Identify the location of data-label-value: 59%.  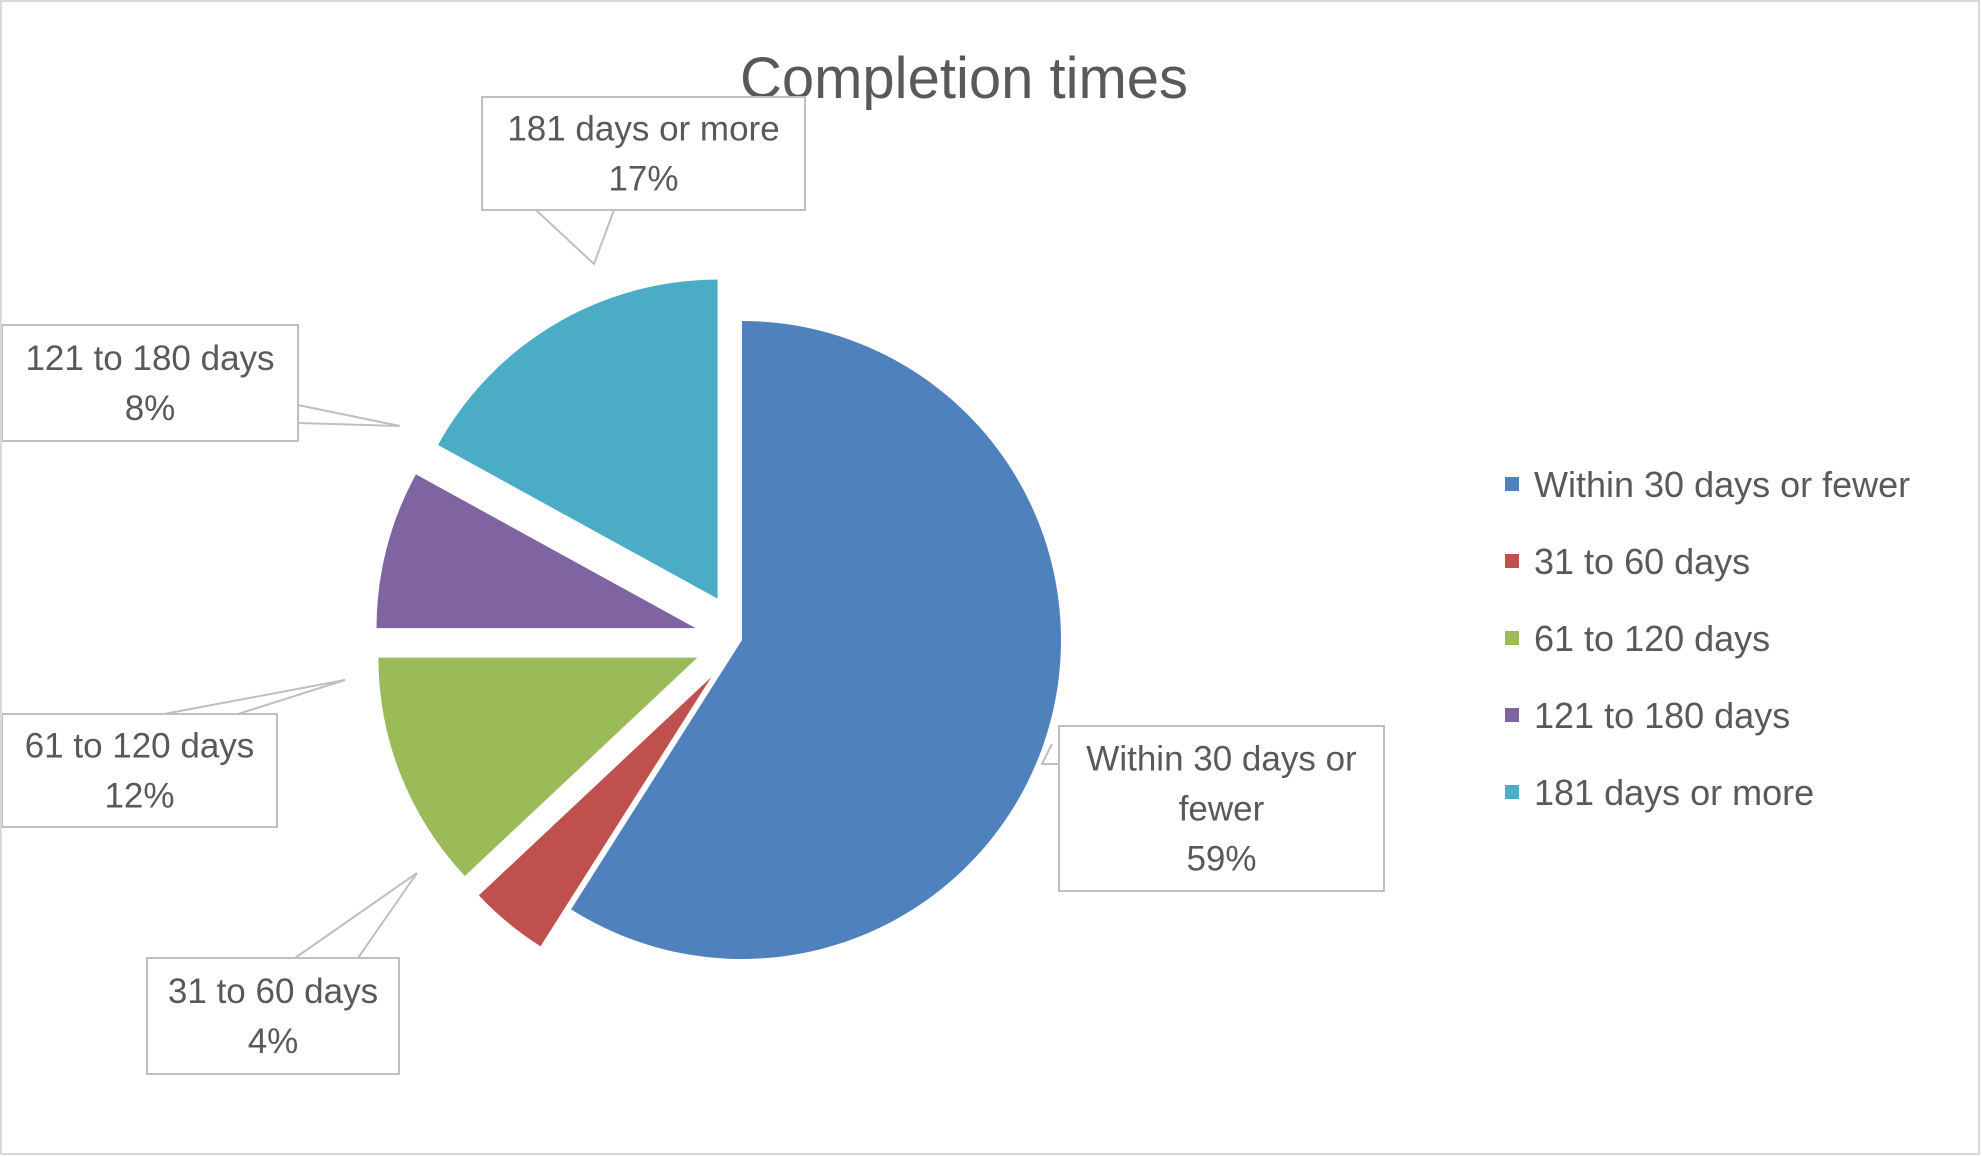
(1221, 859).